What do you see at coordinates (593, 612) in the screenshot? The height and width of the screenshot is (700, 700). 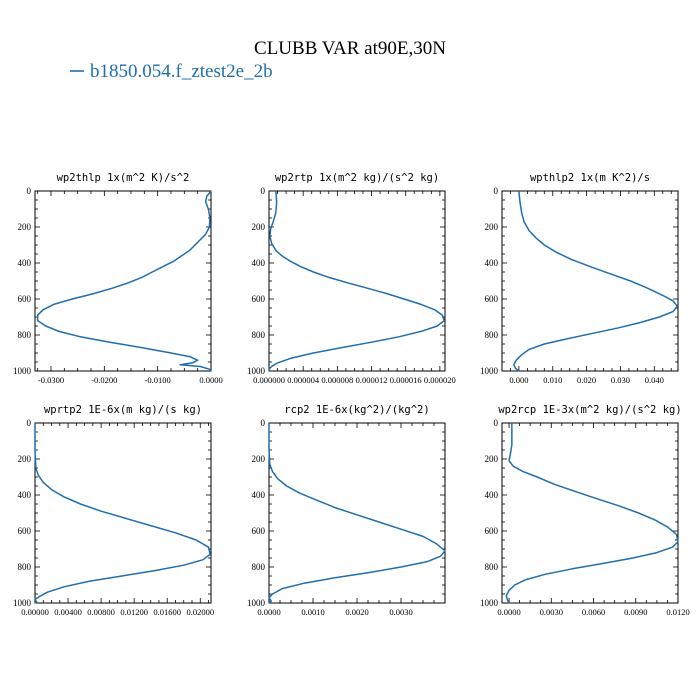 I see `x-tick-label: 0.0060` at bounding box center [593, 612].